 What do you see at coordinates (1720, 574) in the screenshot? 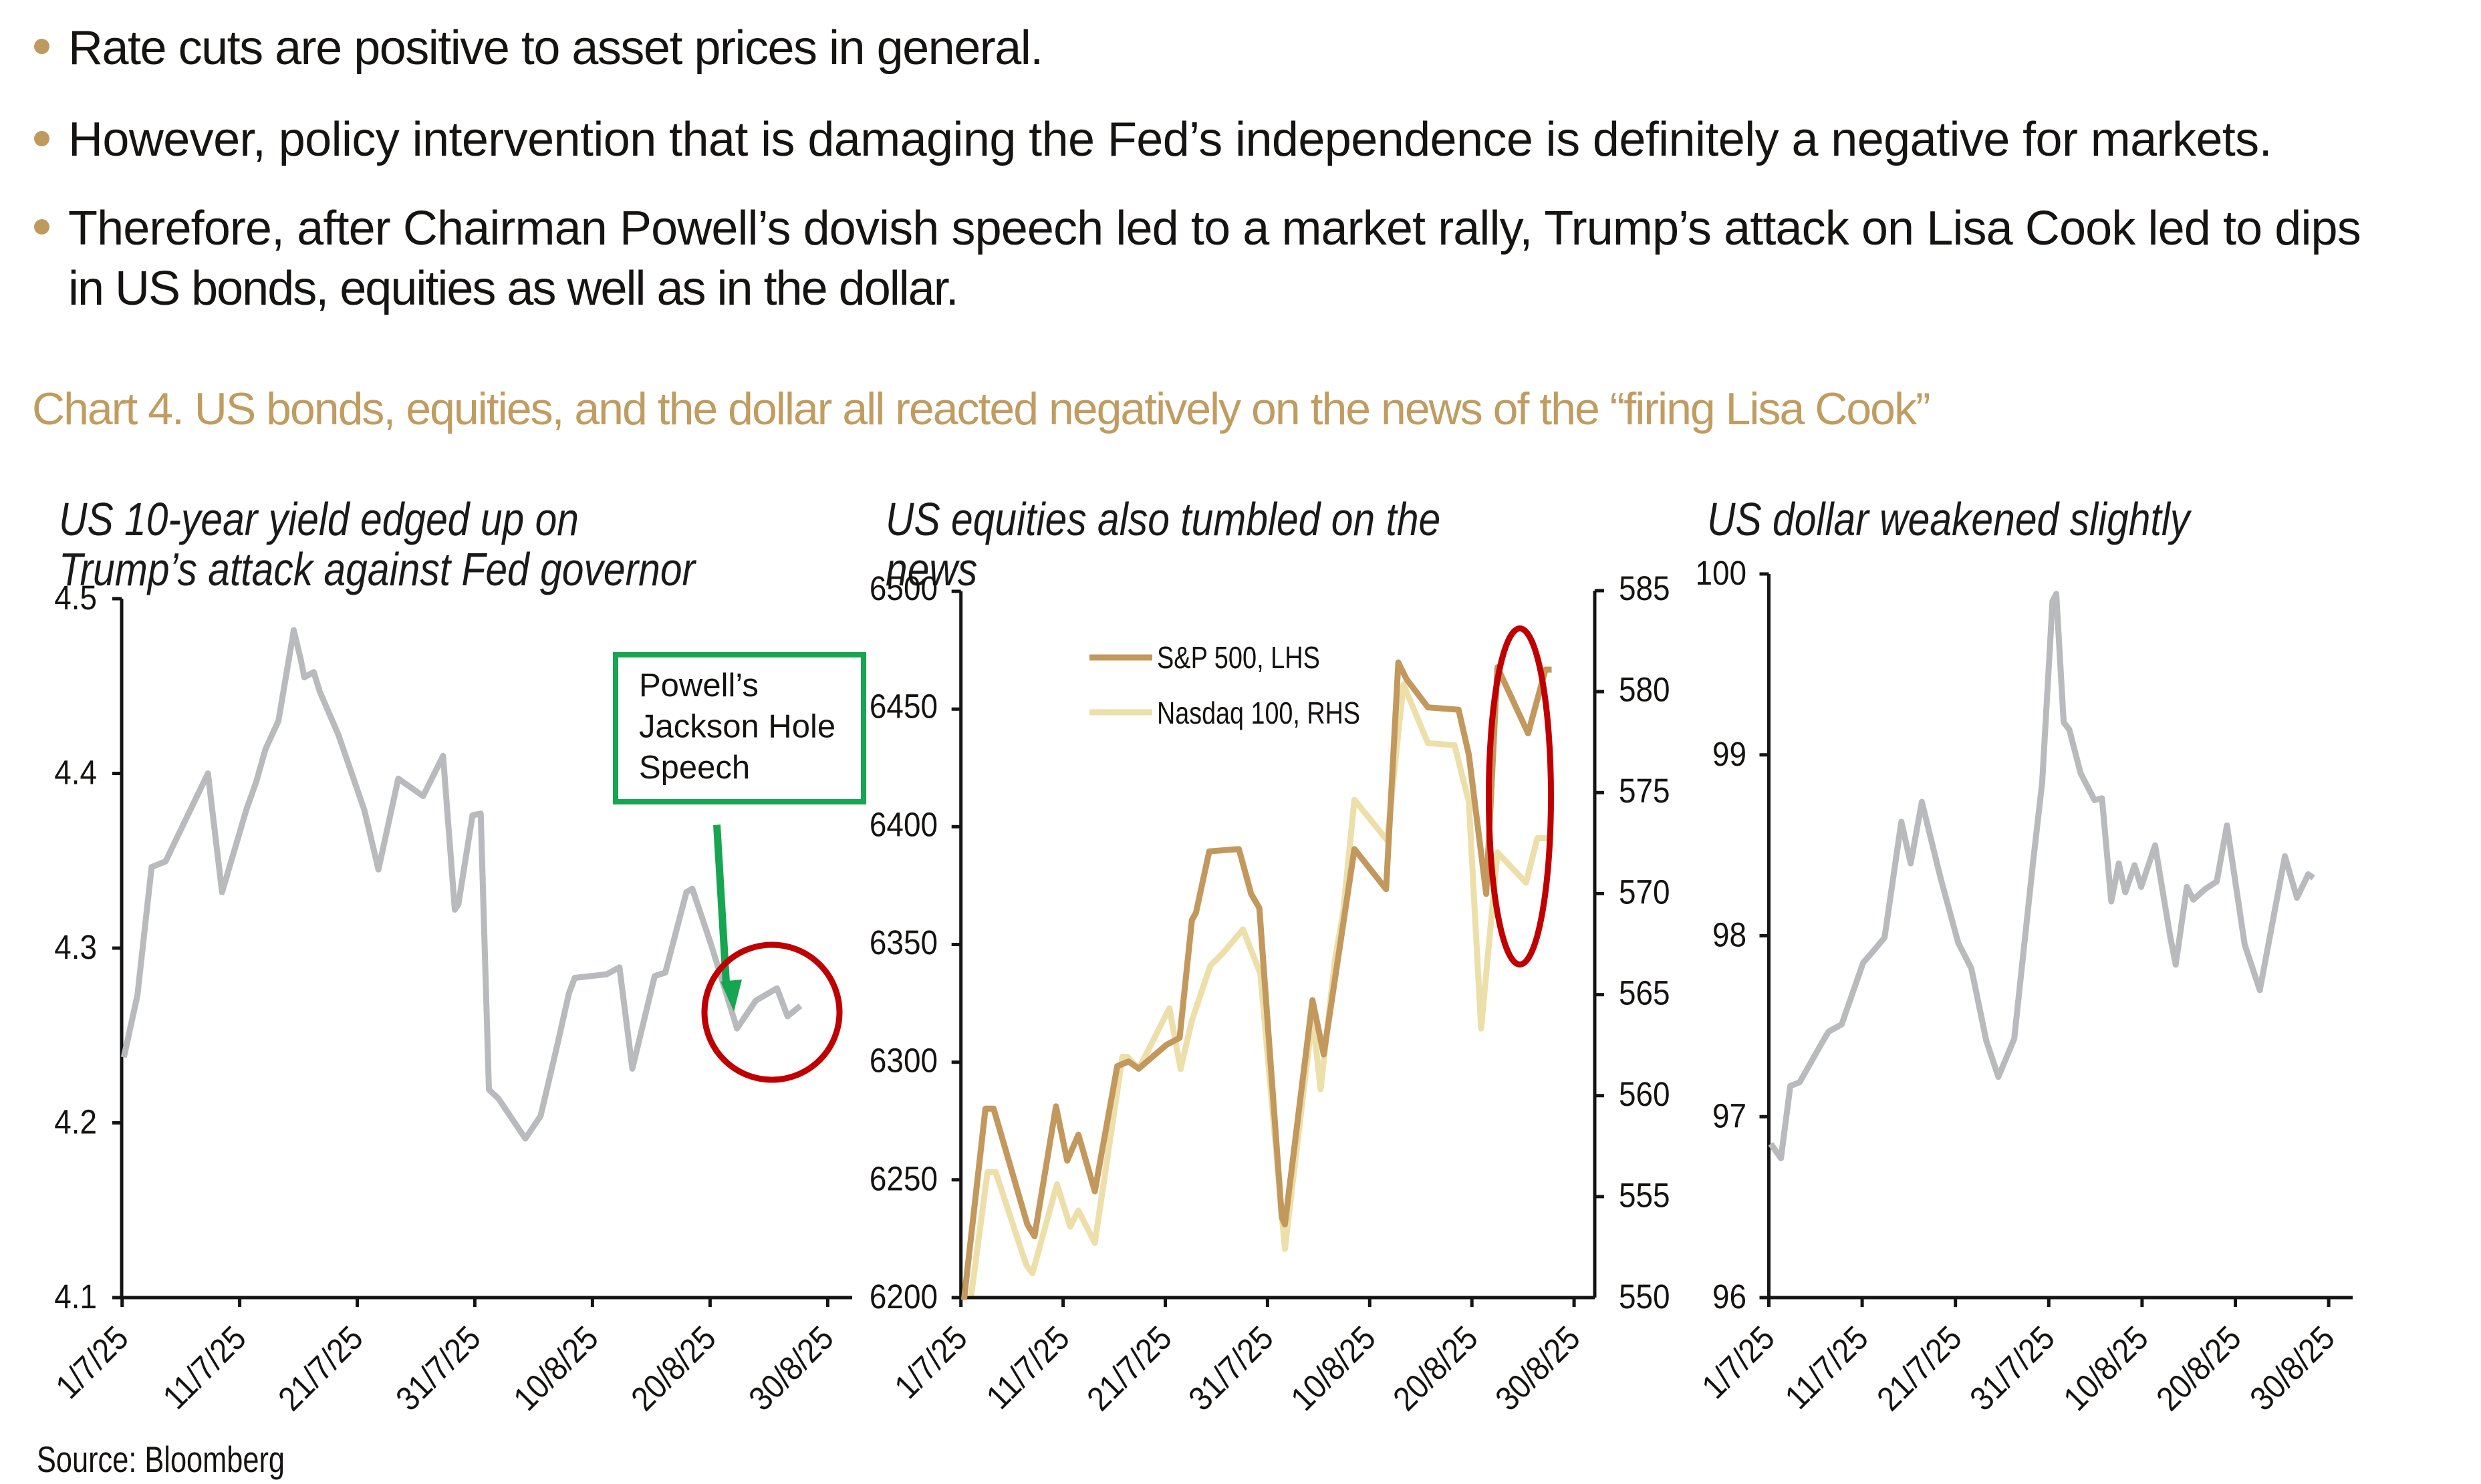
I see `svg-text: 100` at bounding box center [1720, 574].